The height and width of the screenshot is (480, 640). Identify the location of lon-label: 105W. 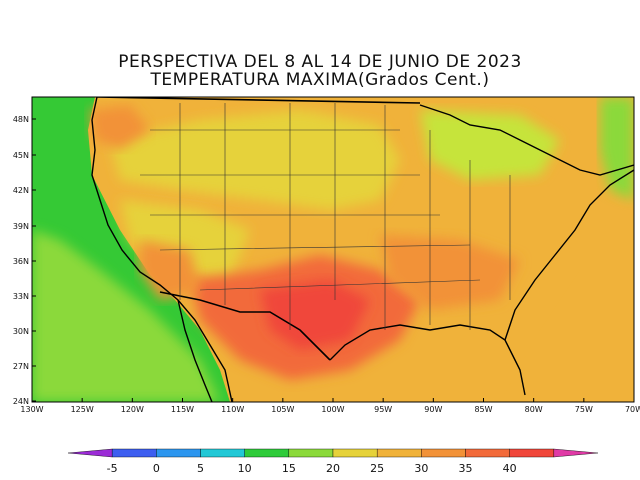
(282, 409).